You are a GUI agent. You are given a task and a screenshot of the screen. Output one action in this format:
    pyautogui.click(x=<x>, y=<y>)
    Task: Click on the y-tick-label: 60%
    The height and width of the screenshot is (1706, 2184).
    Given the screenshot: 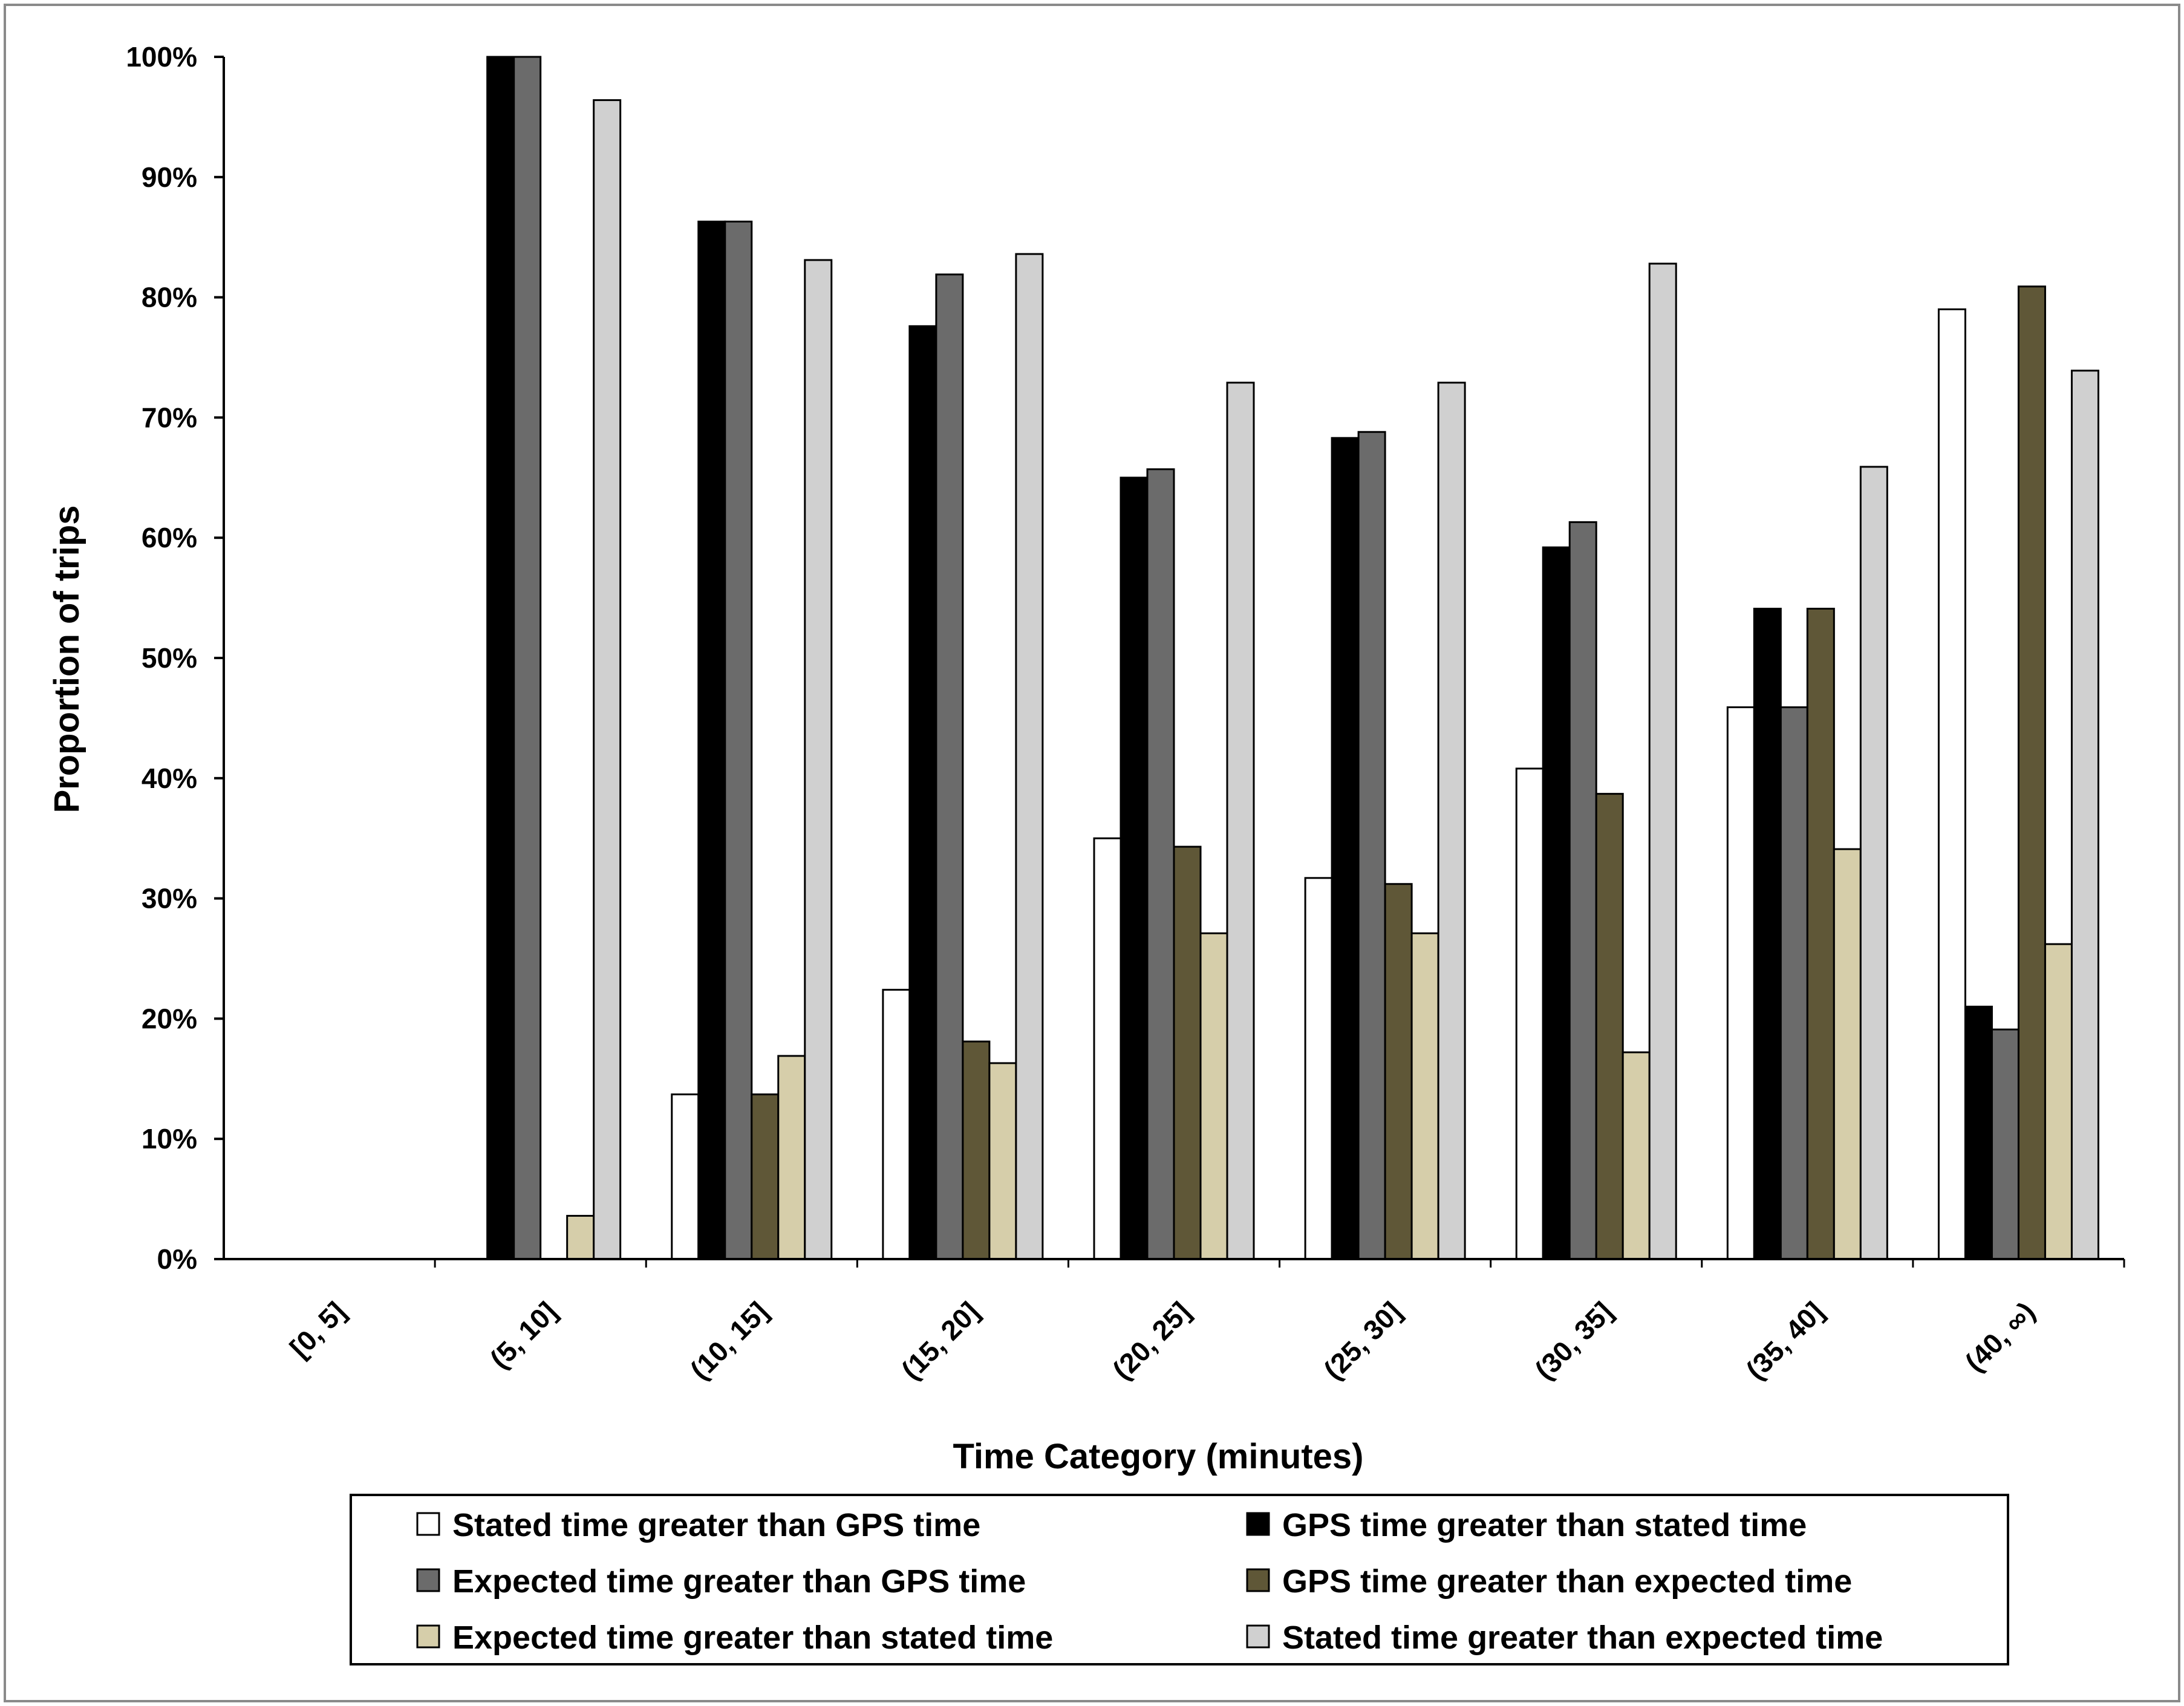 What is the action you would take?
    pyautogui.click(x=169, y=537)
    